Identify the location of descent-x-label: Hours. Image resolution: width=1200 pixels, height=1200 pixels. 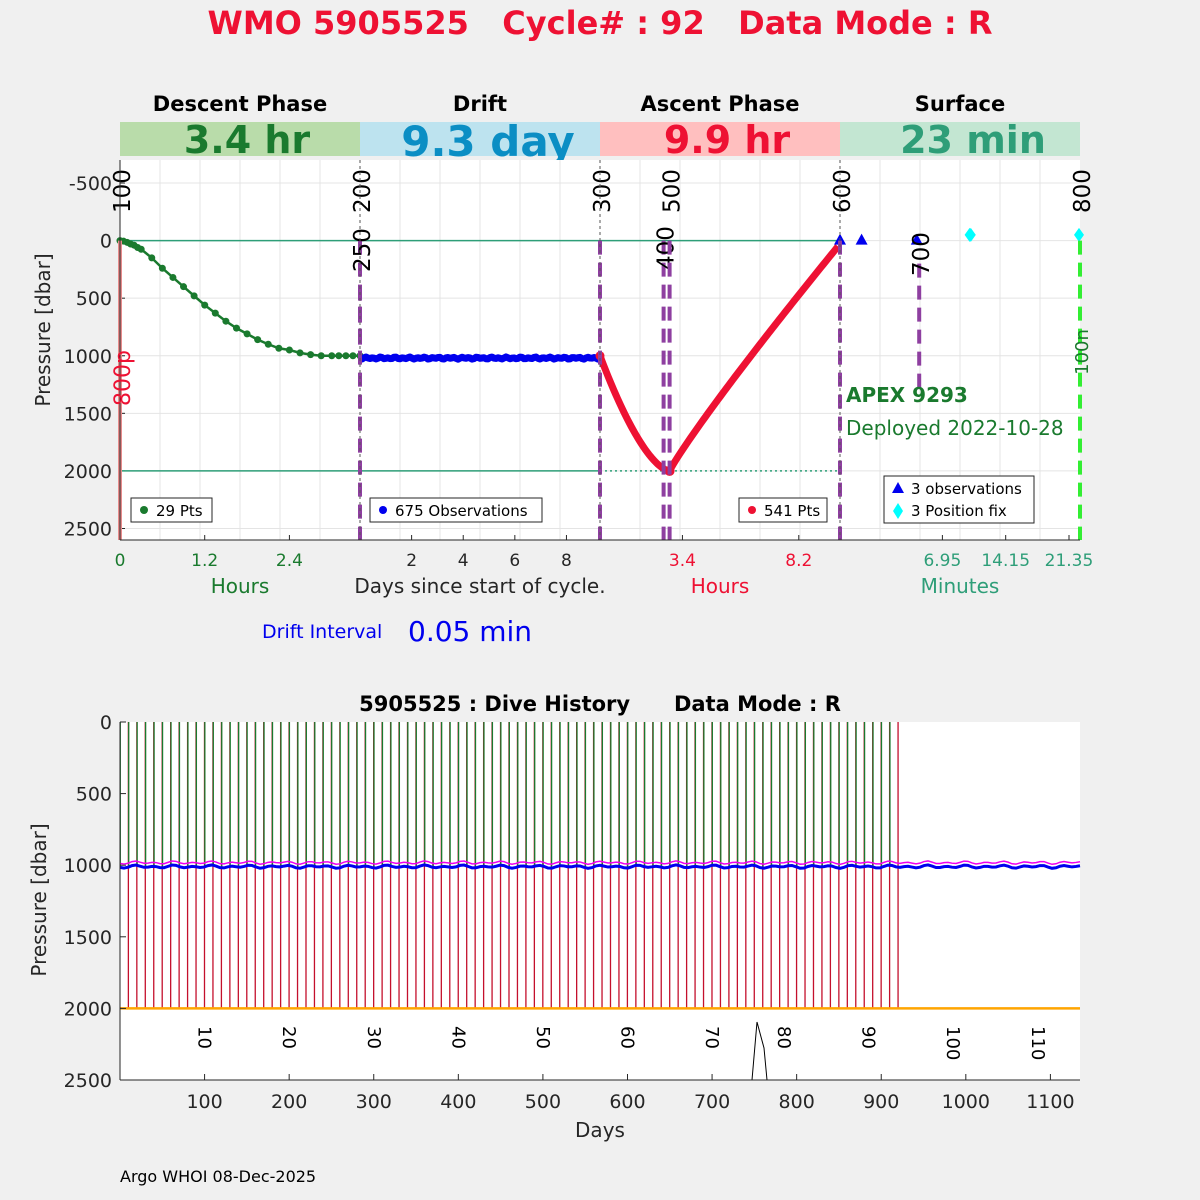
(240, 586).